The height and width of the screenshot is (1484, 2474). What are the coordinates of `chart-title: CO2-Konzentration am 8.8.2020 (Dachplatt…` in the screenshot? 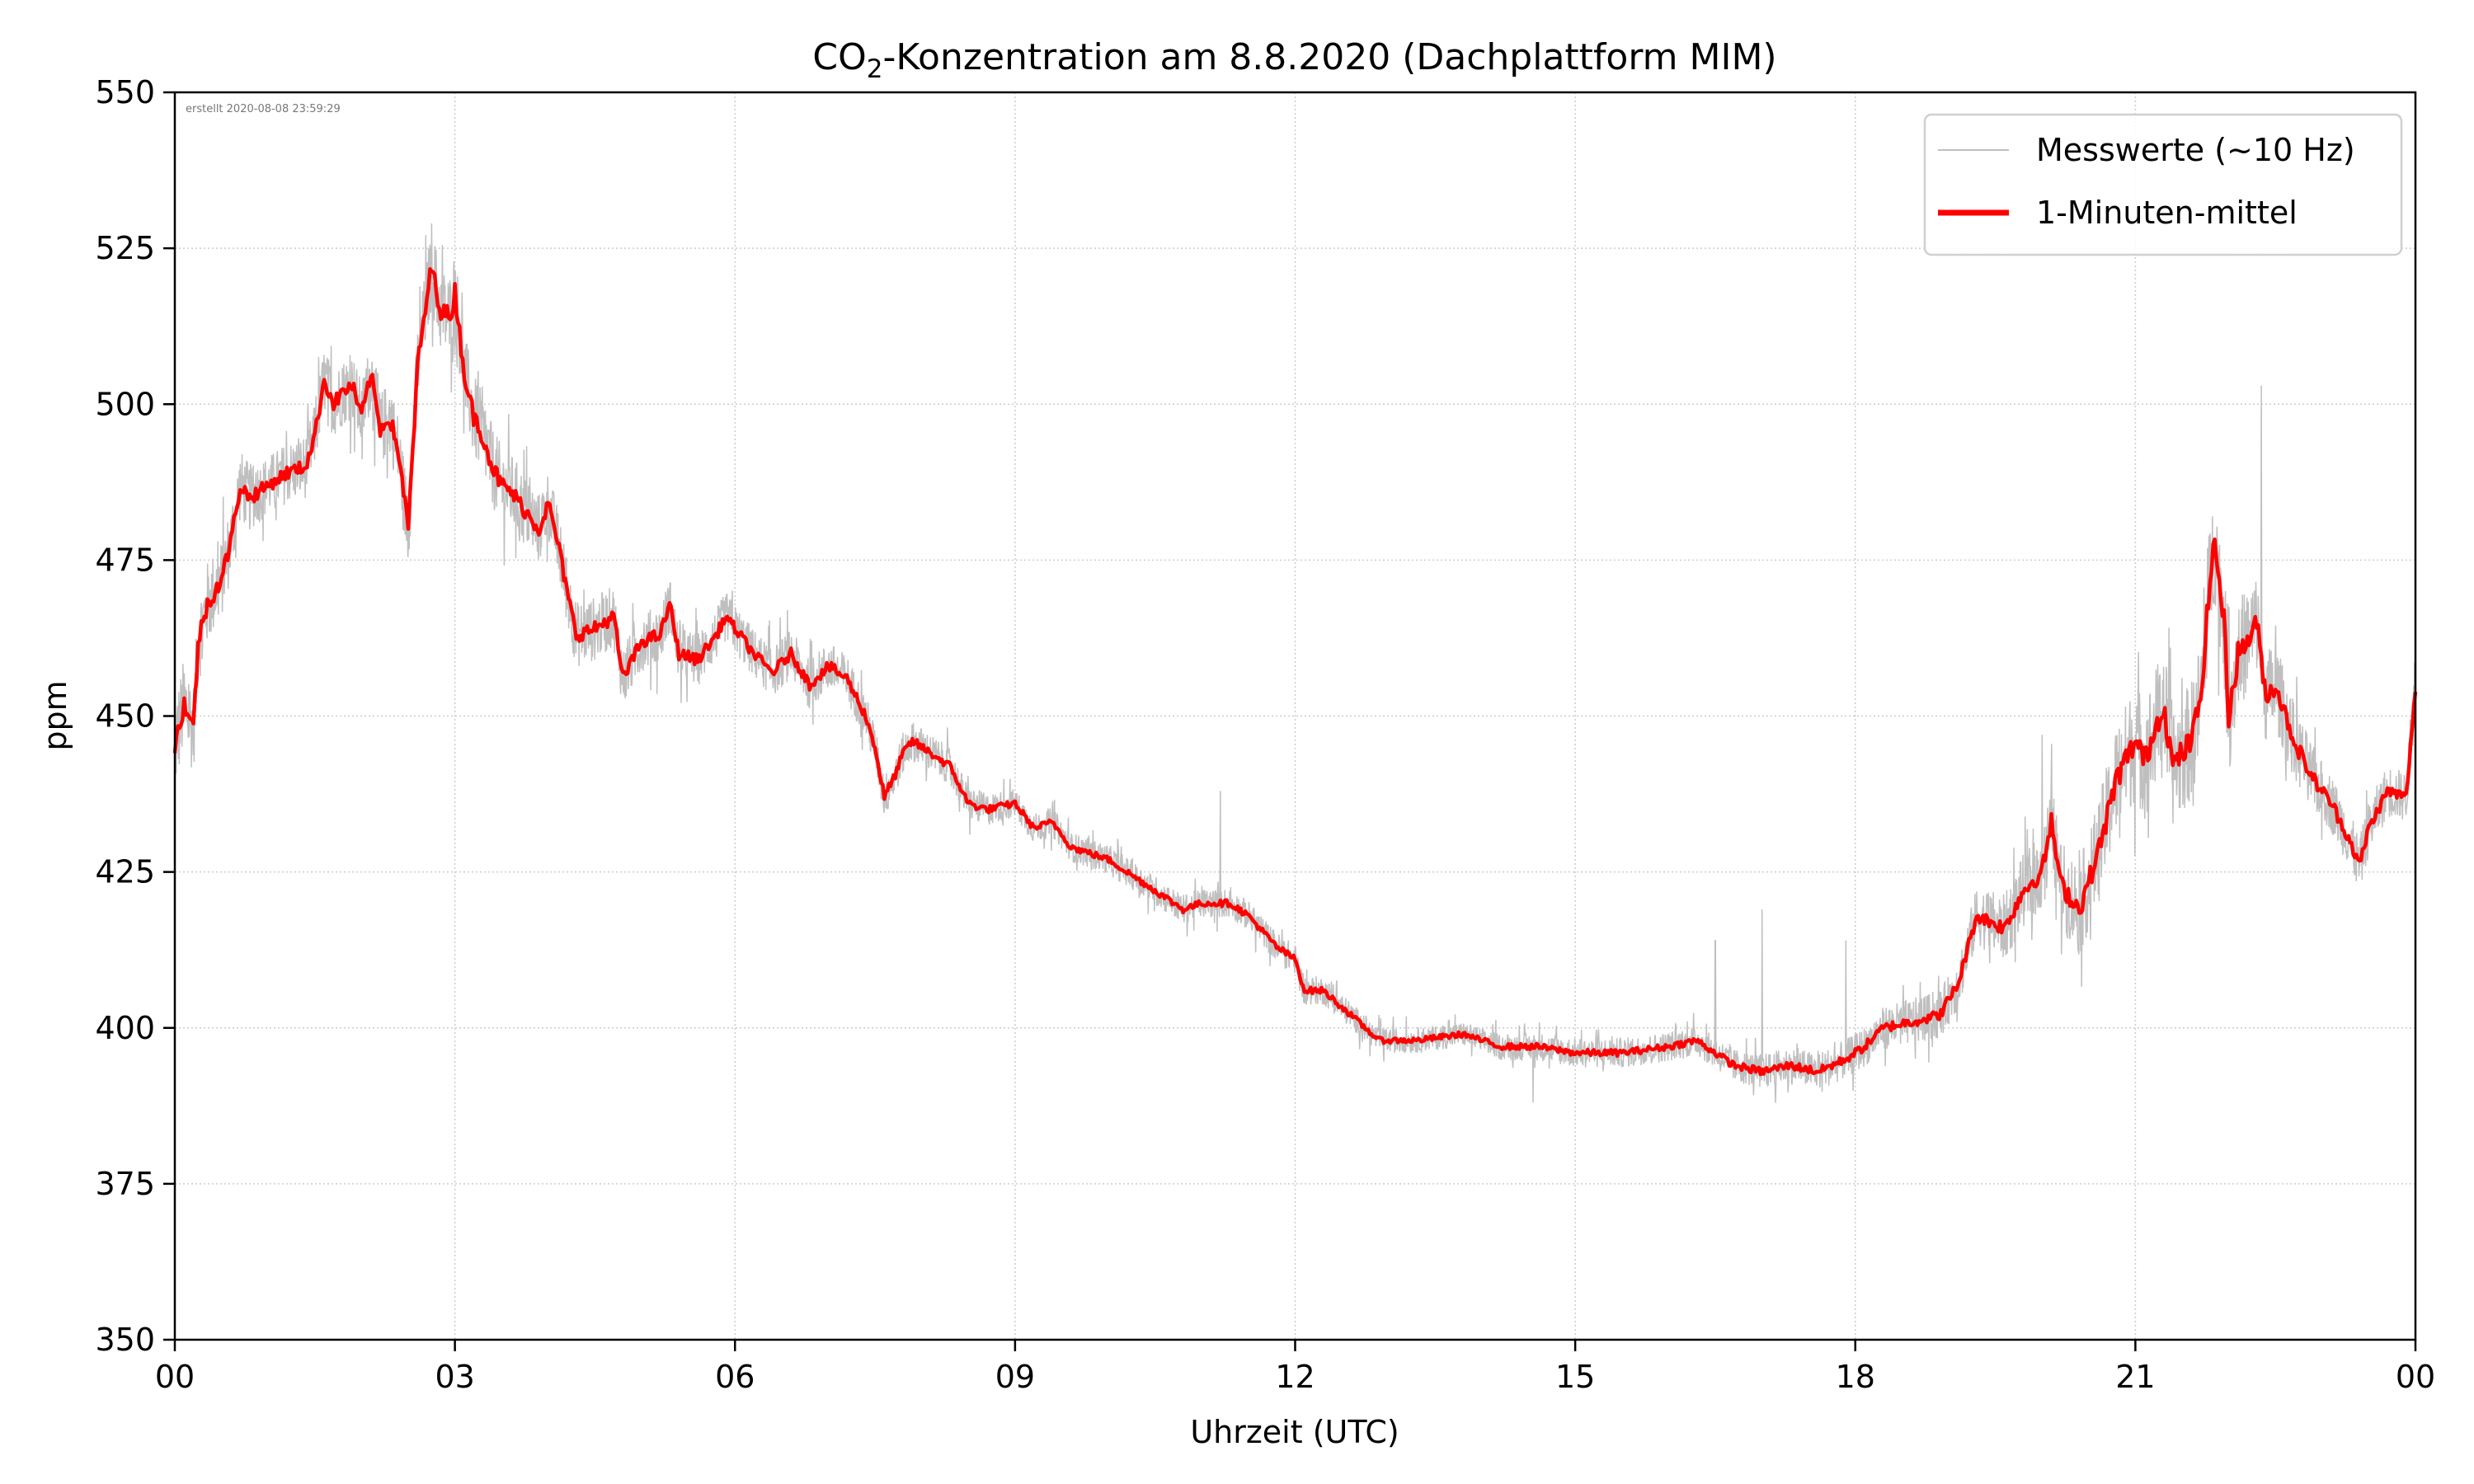 It's located at (1294, 60).